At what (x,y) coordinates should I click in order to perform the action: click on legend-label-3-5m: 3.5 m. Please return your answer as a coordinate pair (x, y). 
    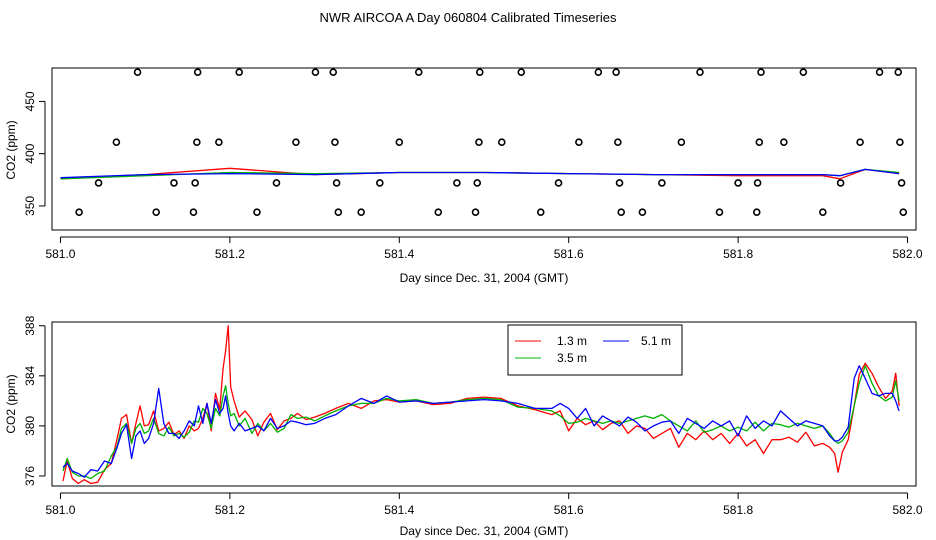
    Looking at the image, I should click on (572, 358).